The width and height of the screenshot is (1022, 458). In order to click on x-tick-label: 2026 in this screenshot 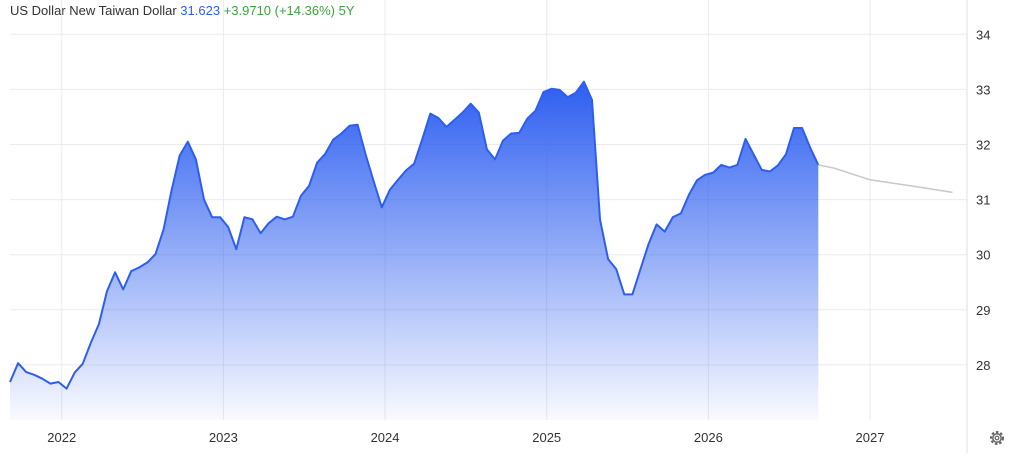, I will do `click(708, 437)`.